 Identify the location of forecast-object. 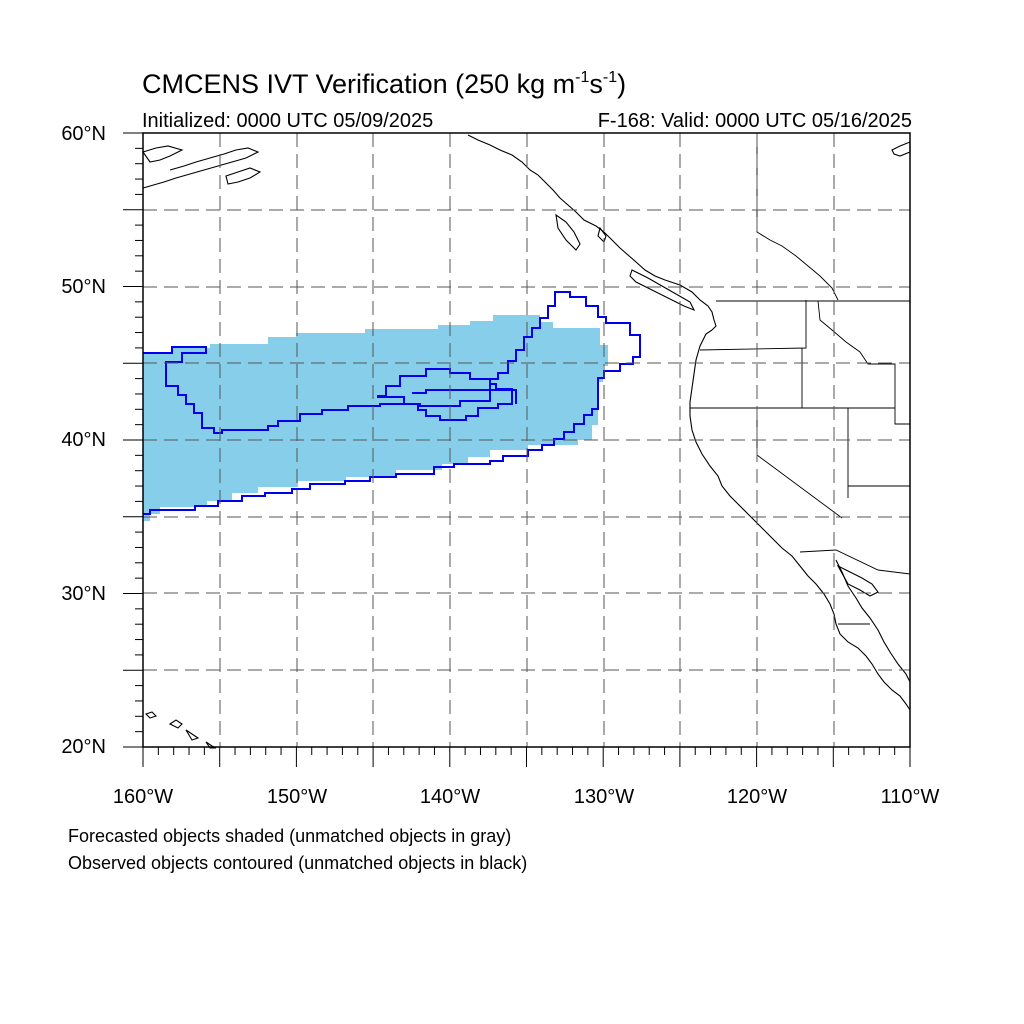
(375, 418).